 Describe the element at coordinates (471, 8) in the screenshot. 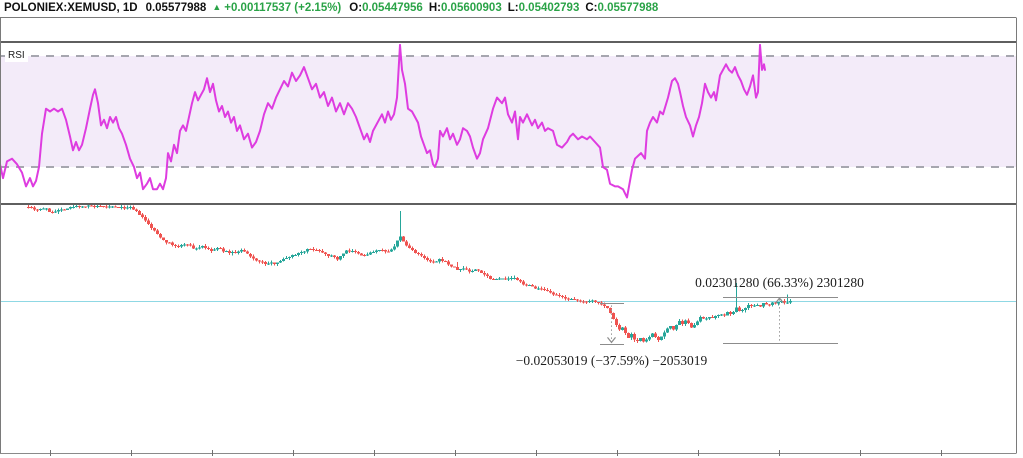

I see `ohlc-high-value: 0.05600903` at that location.